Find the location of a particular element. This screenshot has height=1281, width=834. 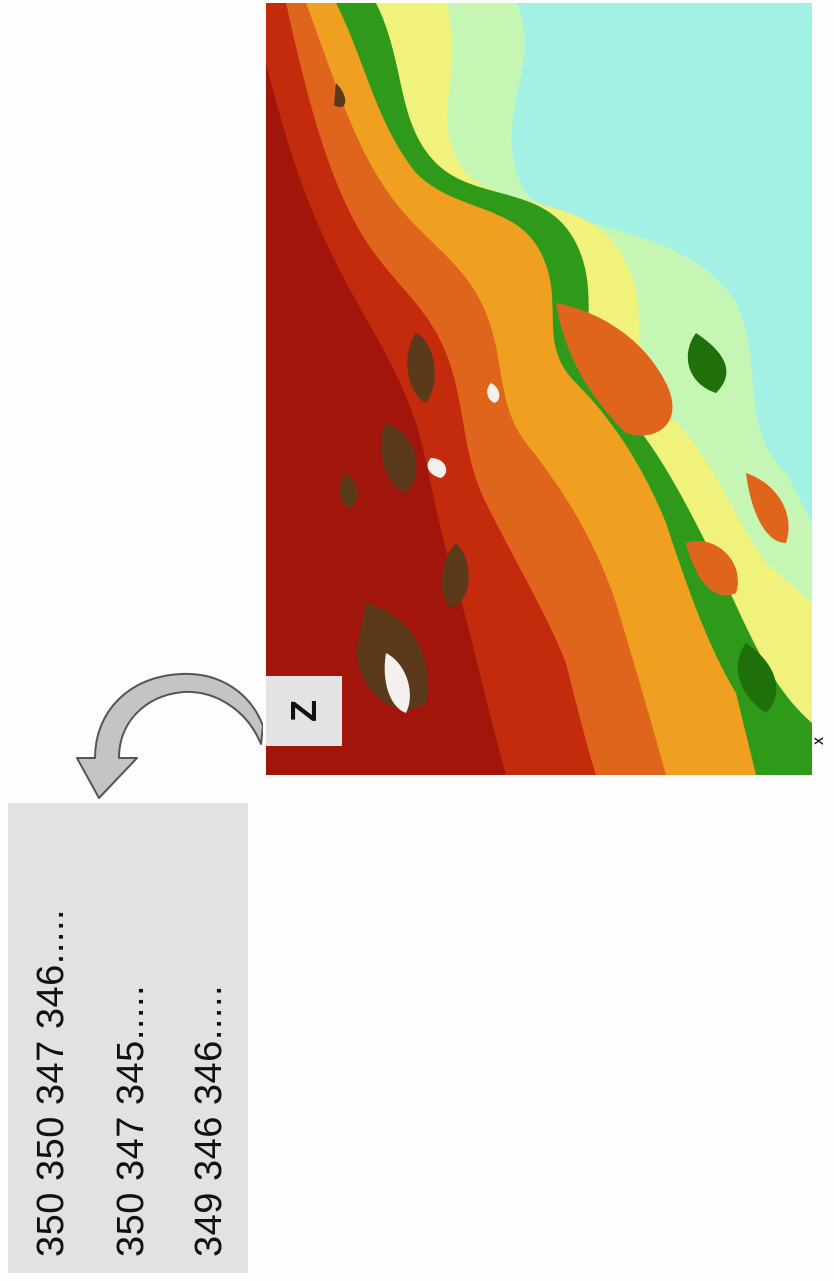

band-white-peaks is located at coordinates (442, 548).